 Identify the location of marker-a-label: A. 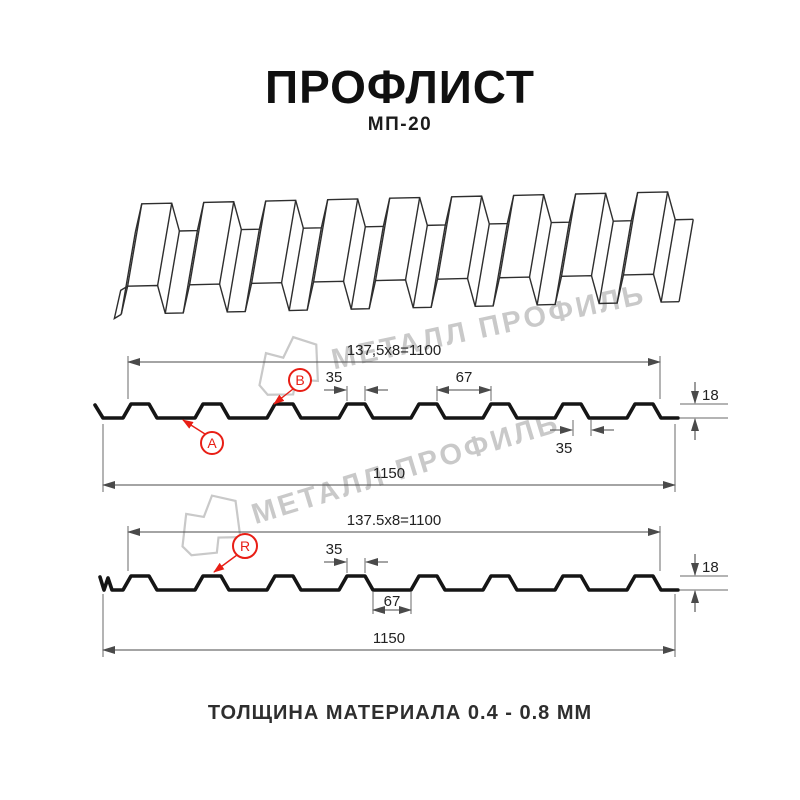
(212, 443).